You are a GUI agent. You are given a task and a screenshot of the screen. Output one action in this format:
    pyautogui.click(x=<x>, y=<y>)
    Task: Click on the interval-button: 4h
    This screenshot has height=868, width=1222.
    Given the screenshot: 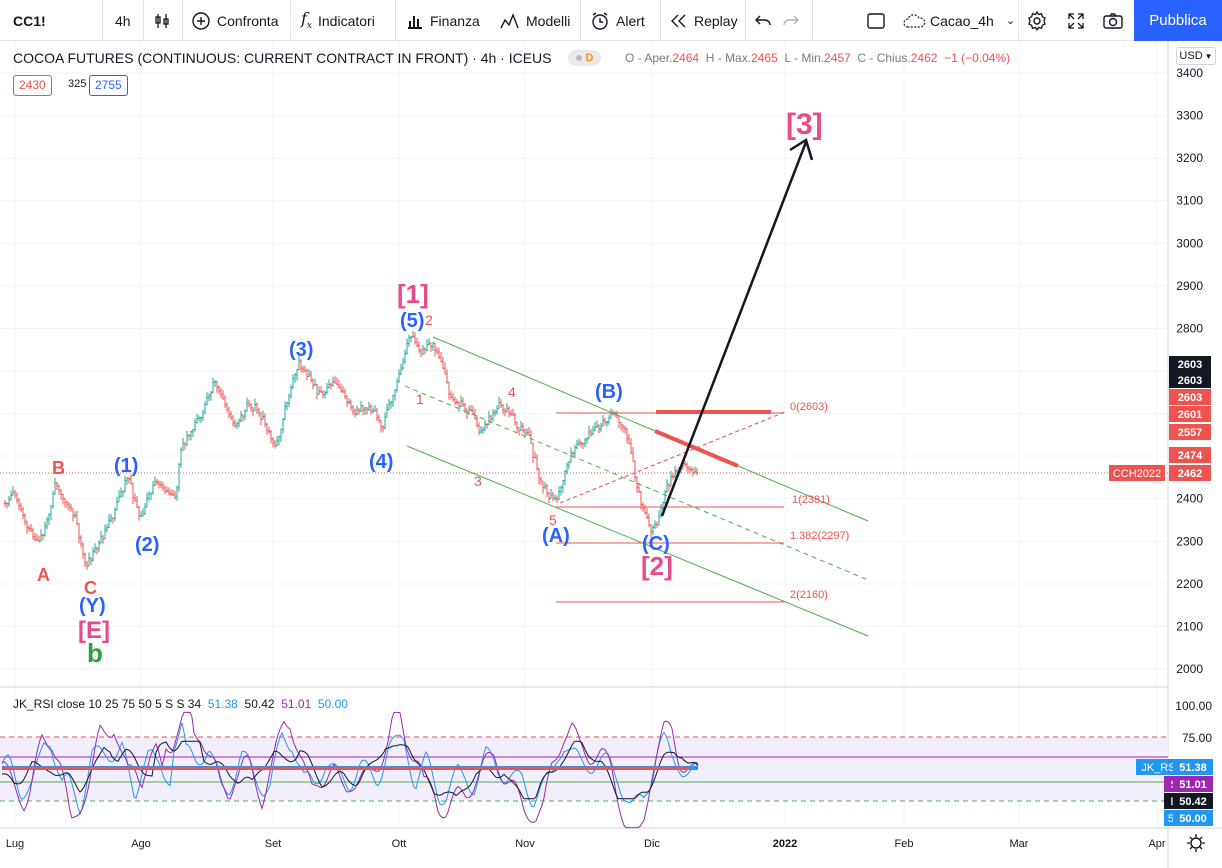 What is the action you would take?
    pyautogui.click(x=123, y=20)
    